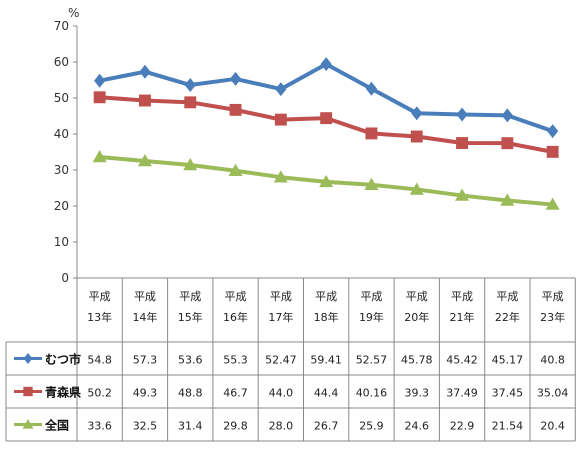 The height and width of the screenshot is (450, 580). What do you see at coordinates (56, 425) in the screenshot?
I see `series-name-label: 全国` at bounding box center [56, 425].